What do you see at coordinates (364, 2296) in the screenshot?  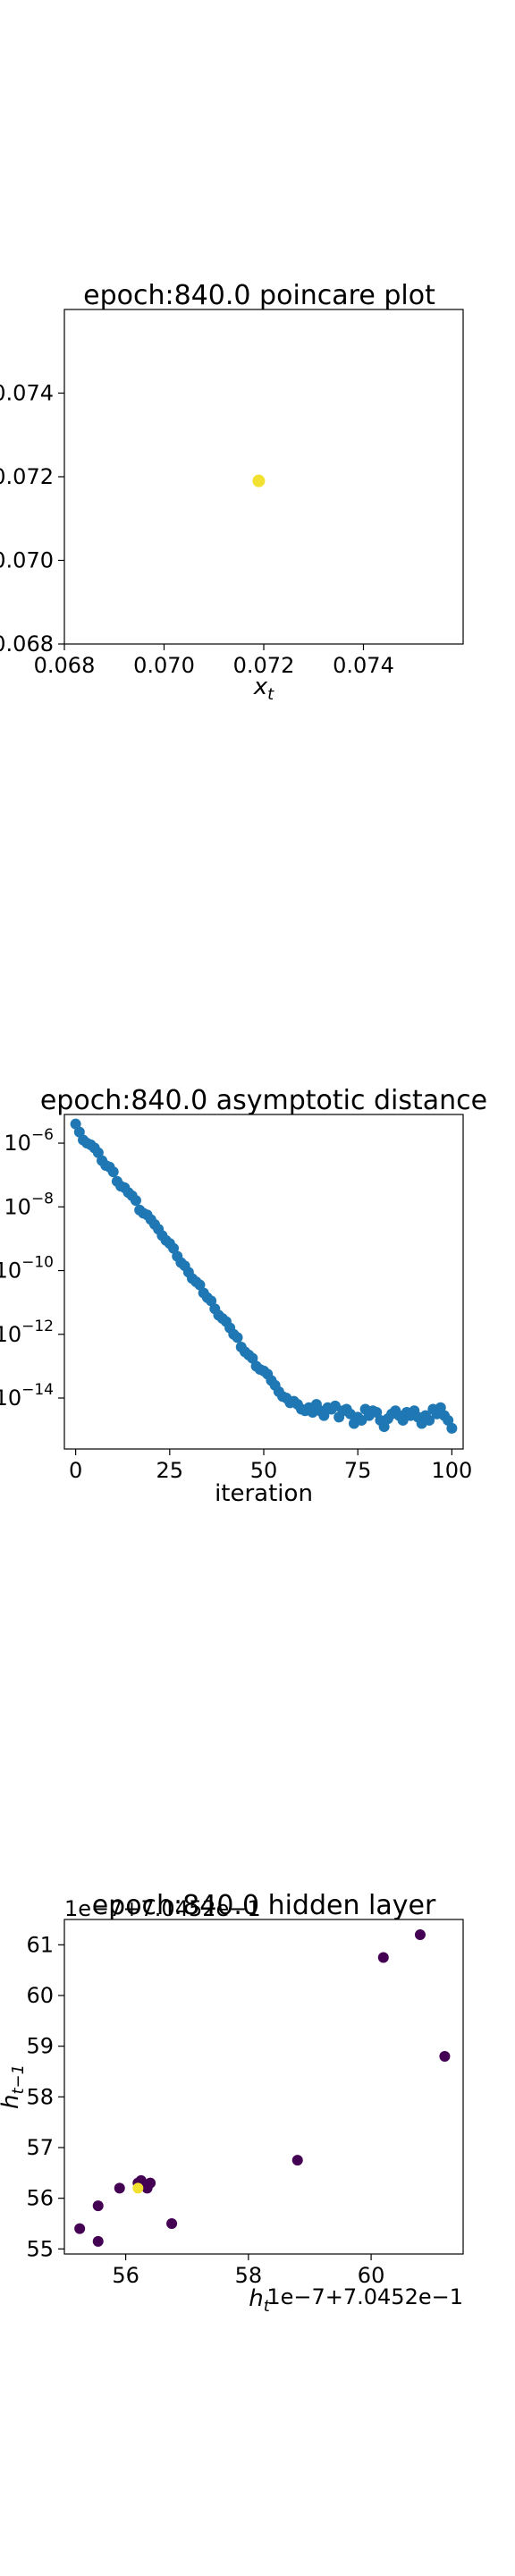 I see `hidden-layer-x-offset: 1e−7+7.0452e−1` at bounding box center [364, 2296].